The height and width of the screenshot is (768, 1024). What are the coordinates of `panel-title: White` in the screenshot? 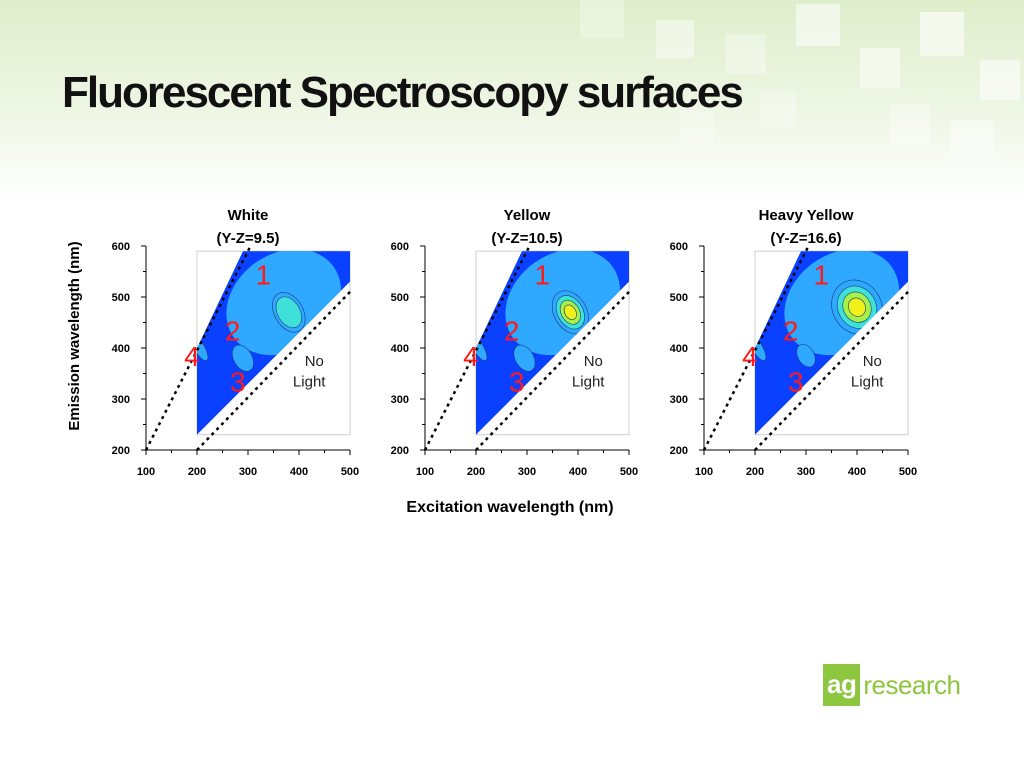 It's located at (248, 215).